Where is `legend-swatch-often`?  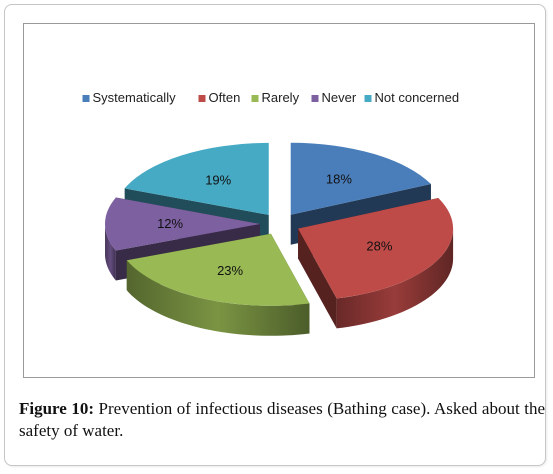 legend-swatch-often is located at coordinates (202, 98).